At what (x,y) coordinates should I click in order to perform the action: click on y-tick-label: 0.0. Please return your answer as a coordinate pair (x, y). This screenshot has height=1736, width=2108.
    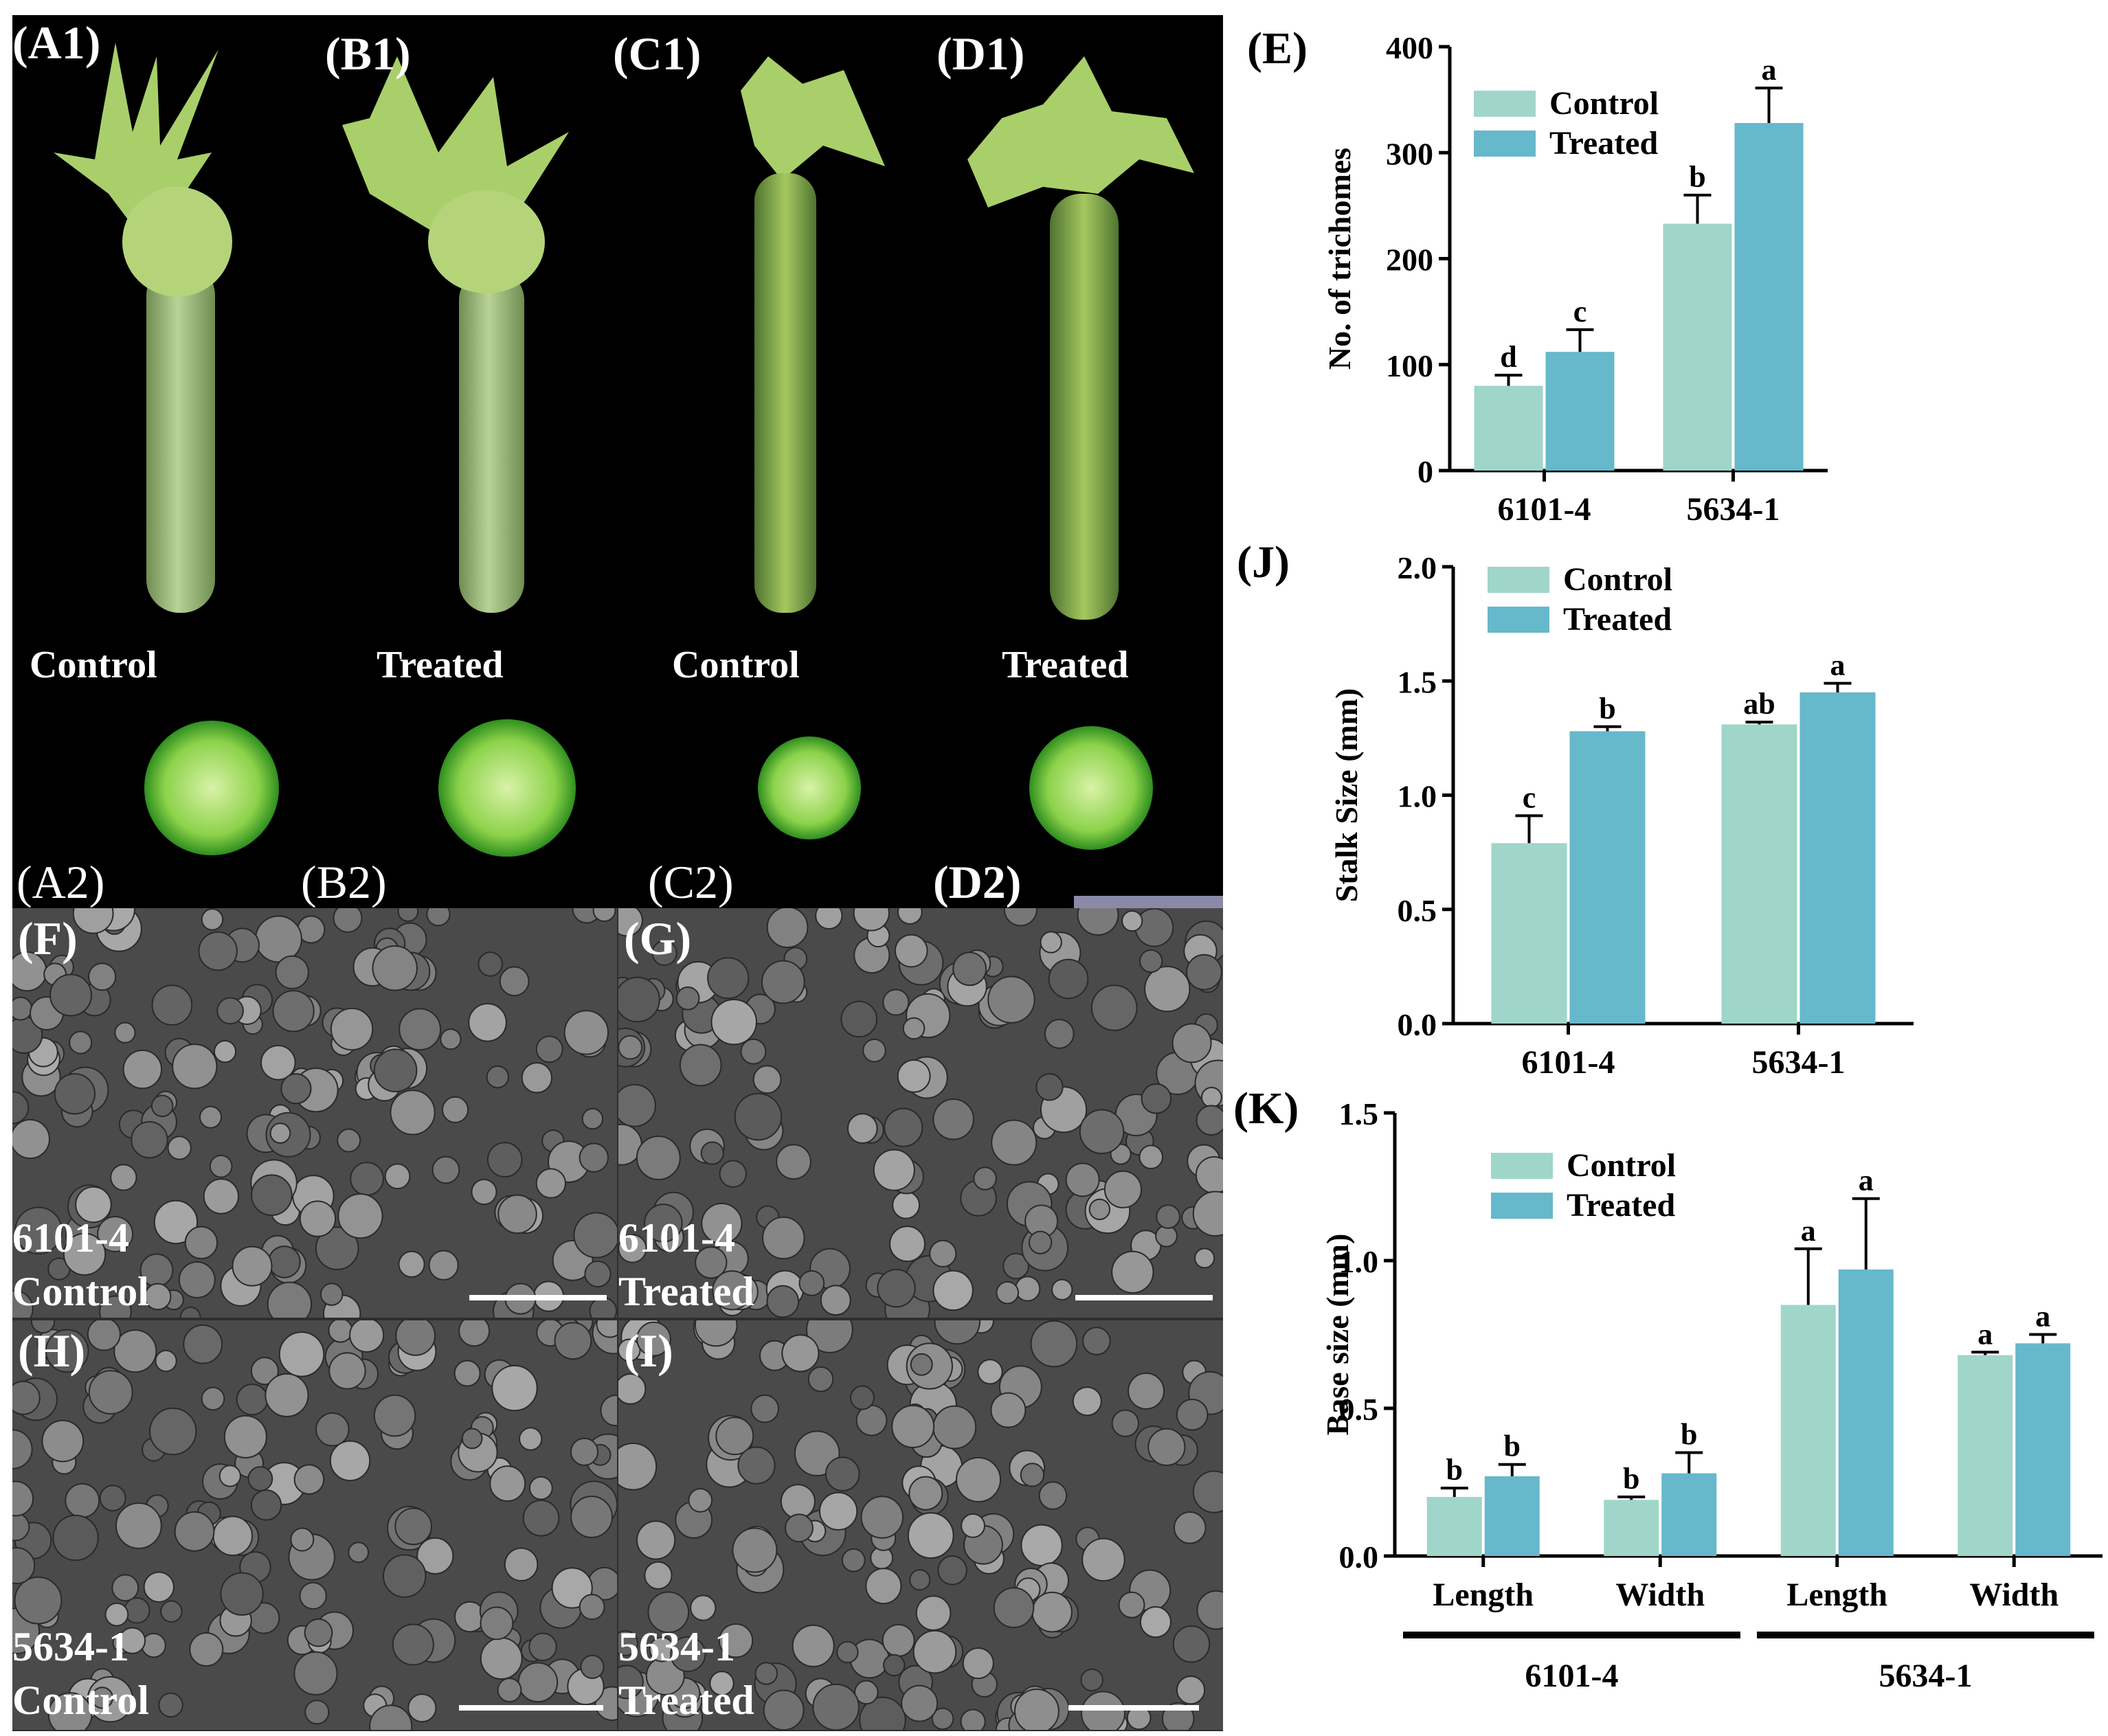
    Looking at the image, I should click on (1417, 1024).